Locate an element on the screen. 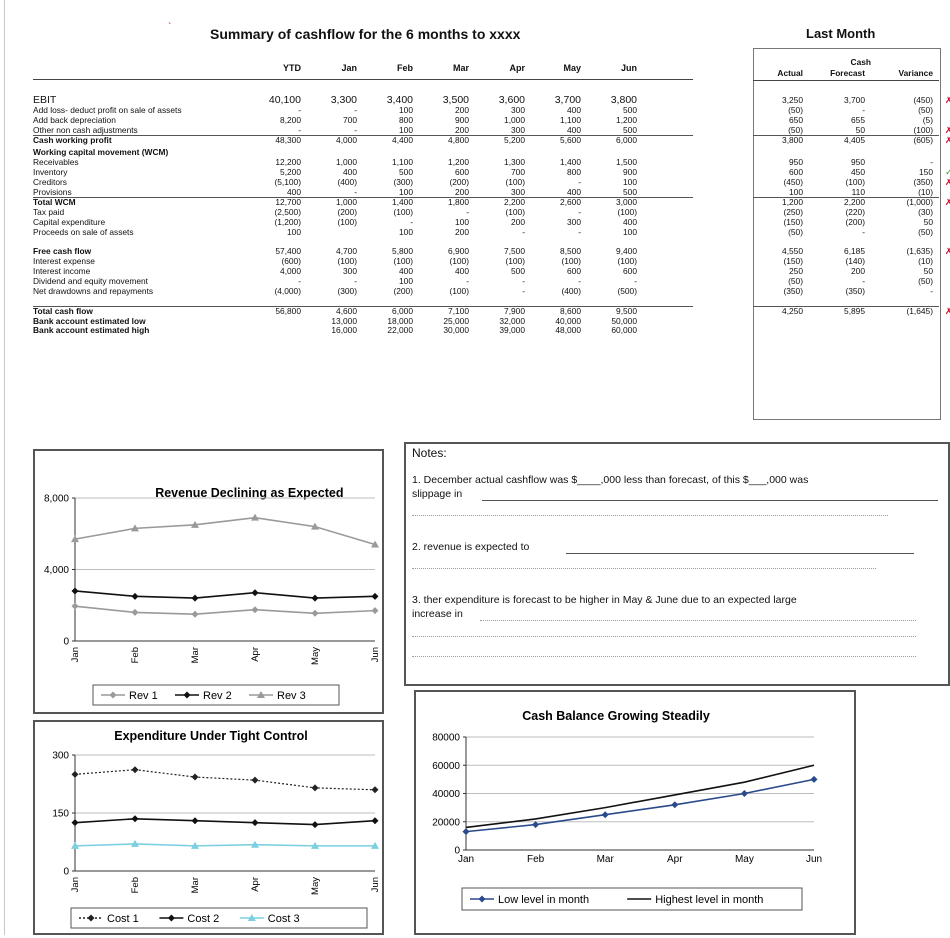 The image size is (950, 938). last-month-column-header: Variance is located at coordinates (915, 73).